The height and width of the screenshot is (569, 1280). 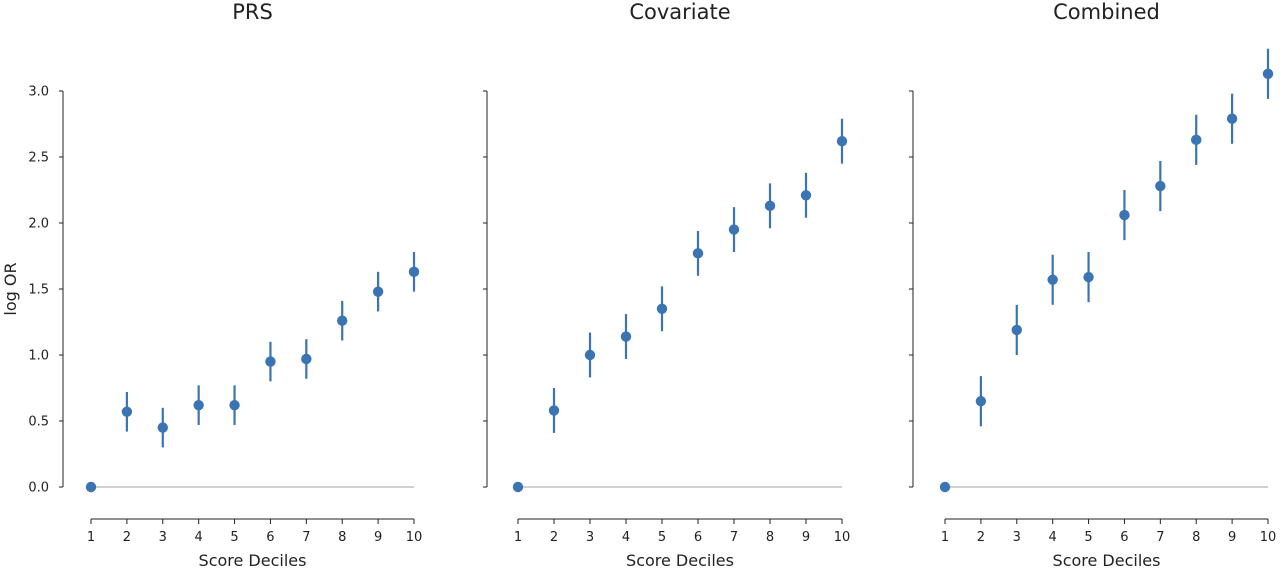 What do you see at coordinates (91, 537) in the screenshot?
I see `panel-1-x-tick-label: 1` at bounding box center [91, 537].